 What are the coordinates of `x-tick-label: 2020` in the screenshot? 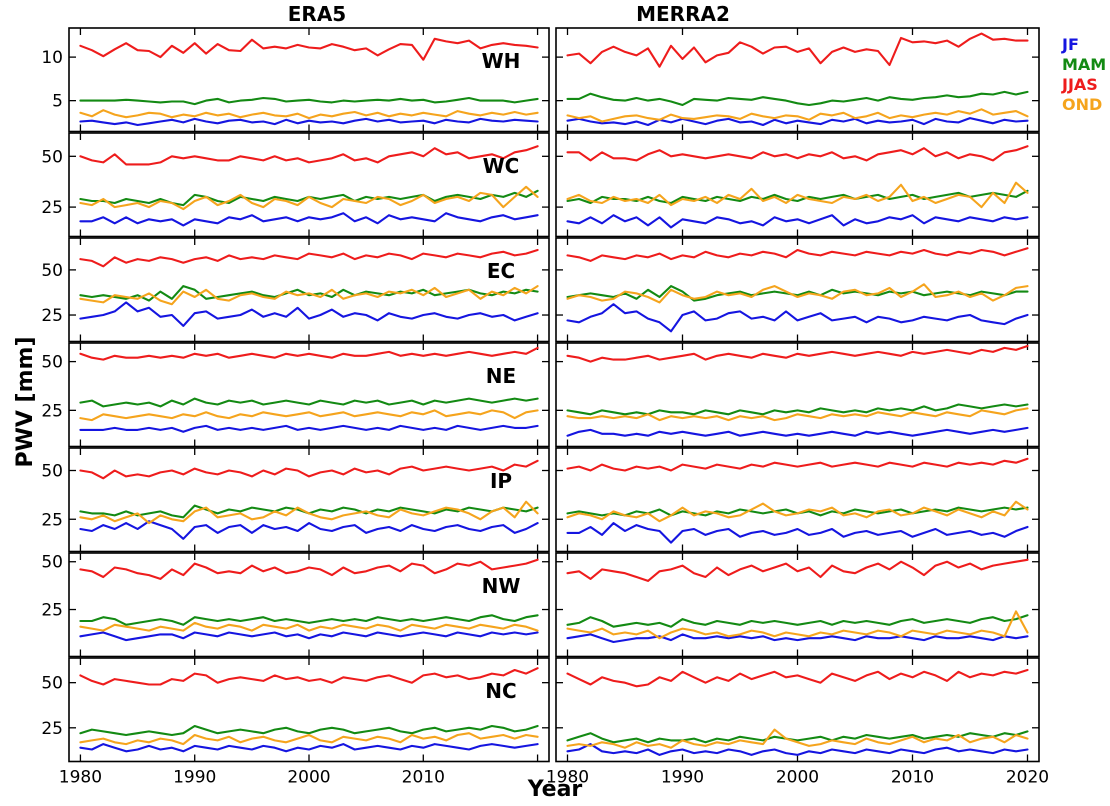 It's located at (1027, 778).